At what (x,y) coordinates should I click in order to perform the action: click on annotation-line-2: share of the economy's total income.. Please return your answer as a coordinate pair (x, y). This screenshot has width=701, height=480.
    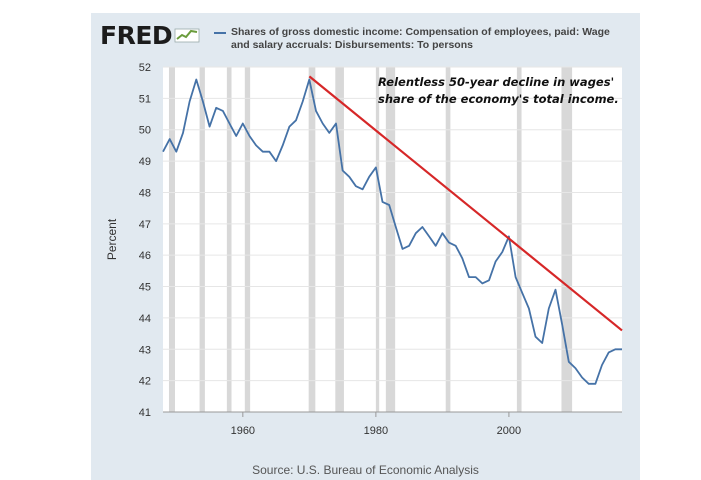
    Looking at the image, I should click on (498, 99).